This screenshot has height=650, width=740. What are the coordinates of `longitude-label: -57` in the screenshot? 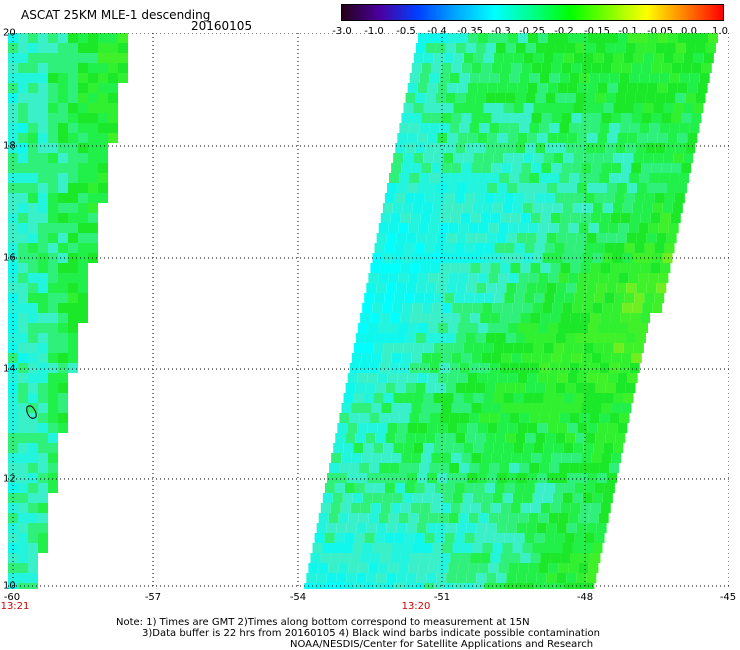 It's located at (153, 597).